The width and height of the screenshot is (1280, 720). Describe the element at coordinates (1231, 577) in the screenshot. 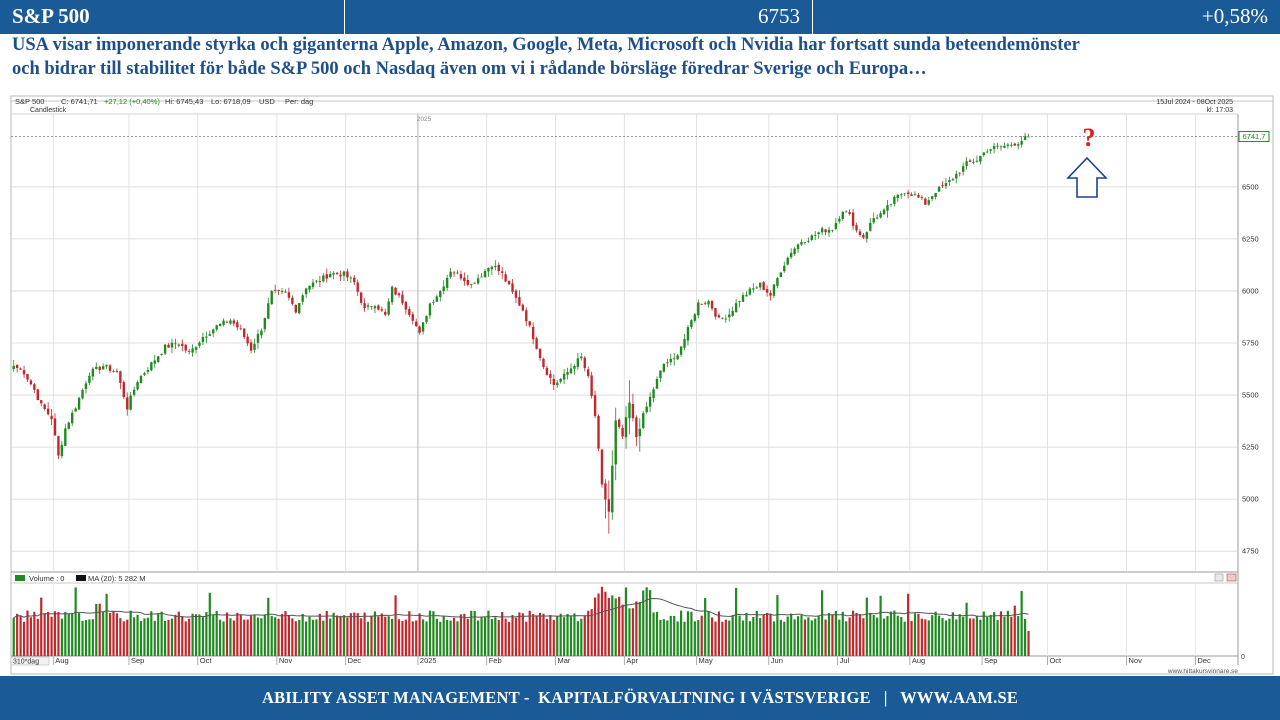

I see `close-panel-icon` at that location.